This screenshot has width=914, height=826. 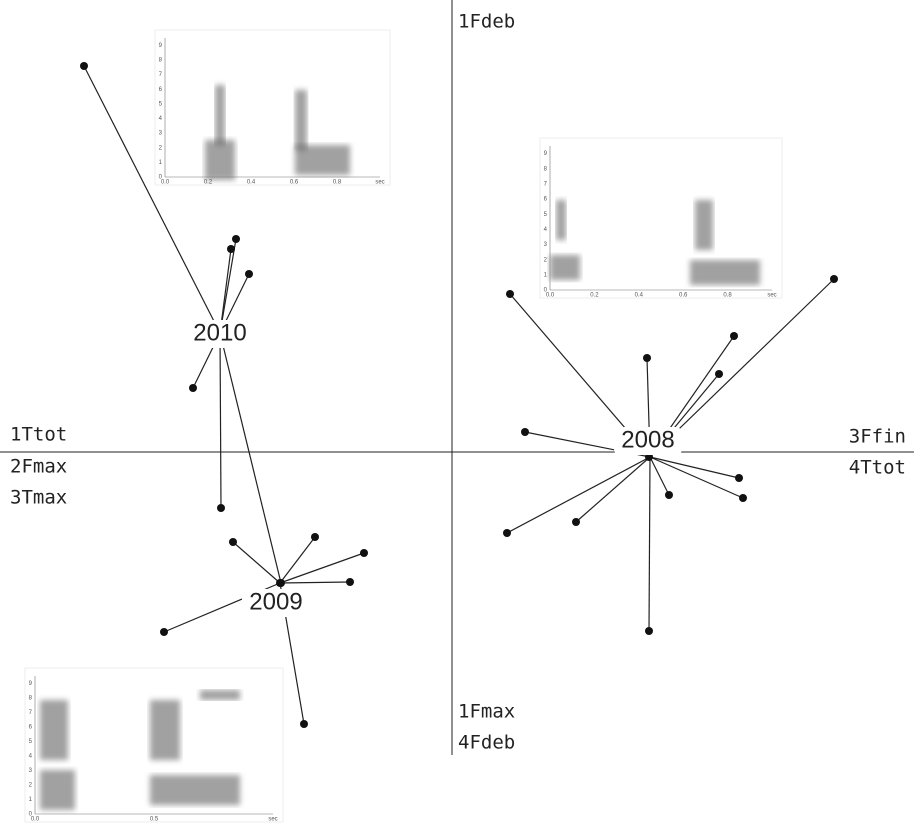 I want to click on spectrogram-x-tick: sec, so click(x=379, y=183).